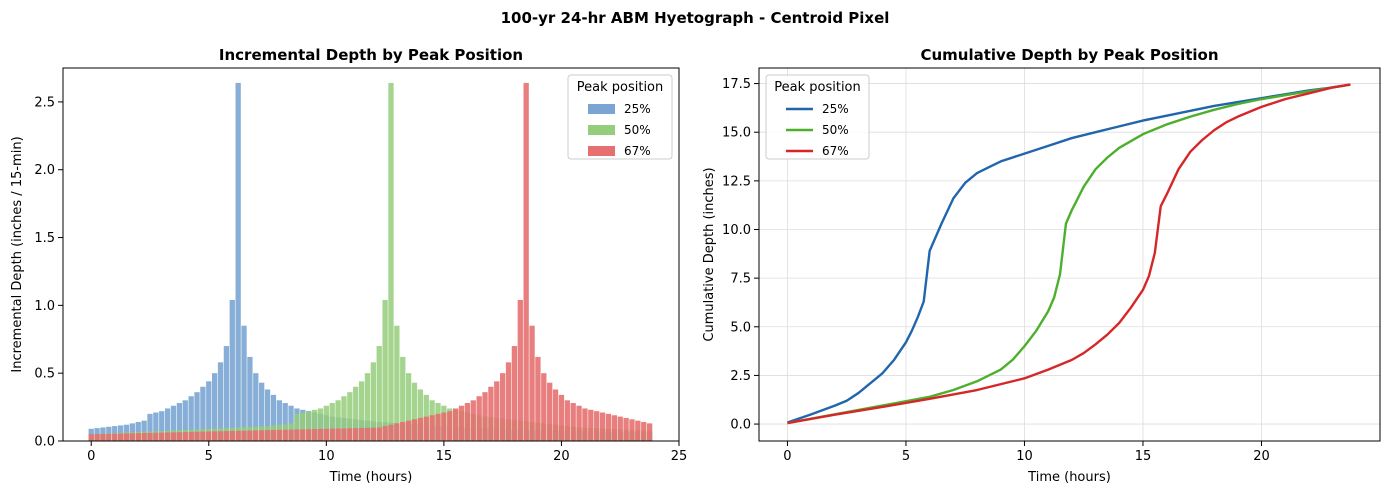 The image size is (1390, 495). I want to click on y-tick-label: 0.0, so click(44, 442).